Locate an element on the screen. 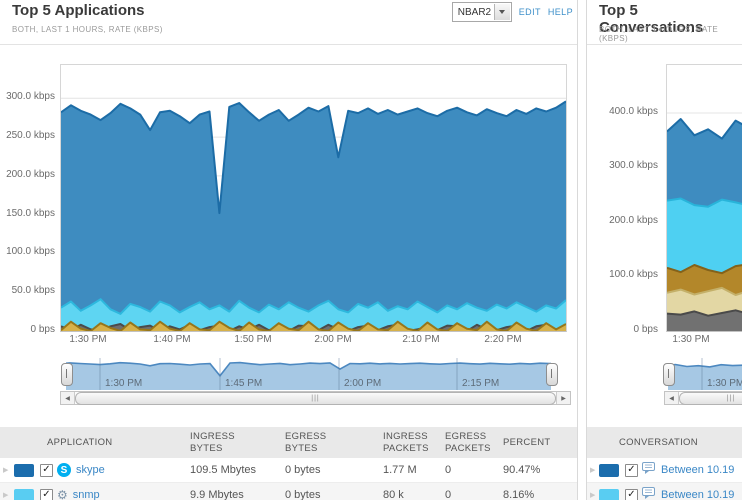  table-cell: 80 k is located at coordinates (393, 494).